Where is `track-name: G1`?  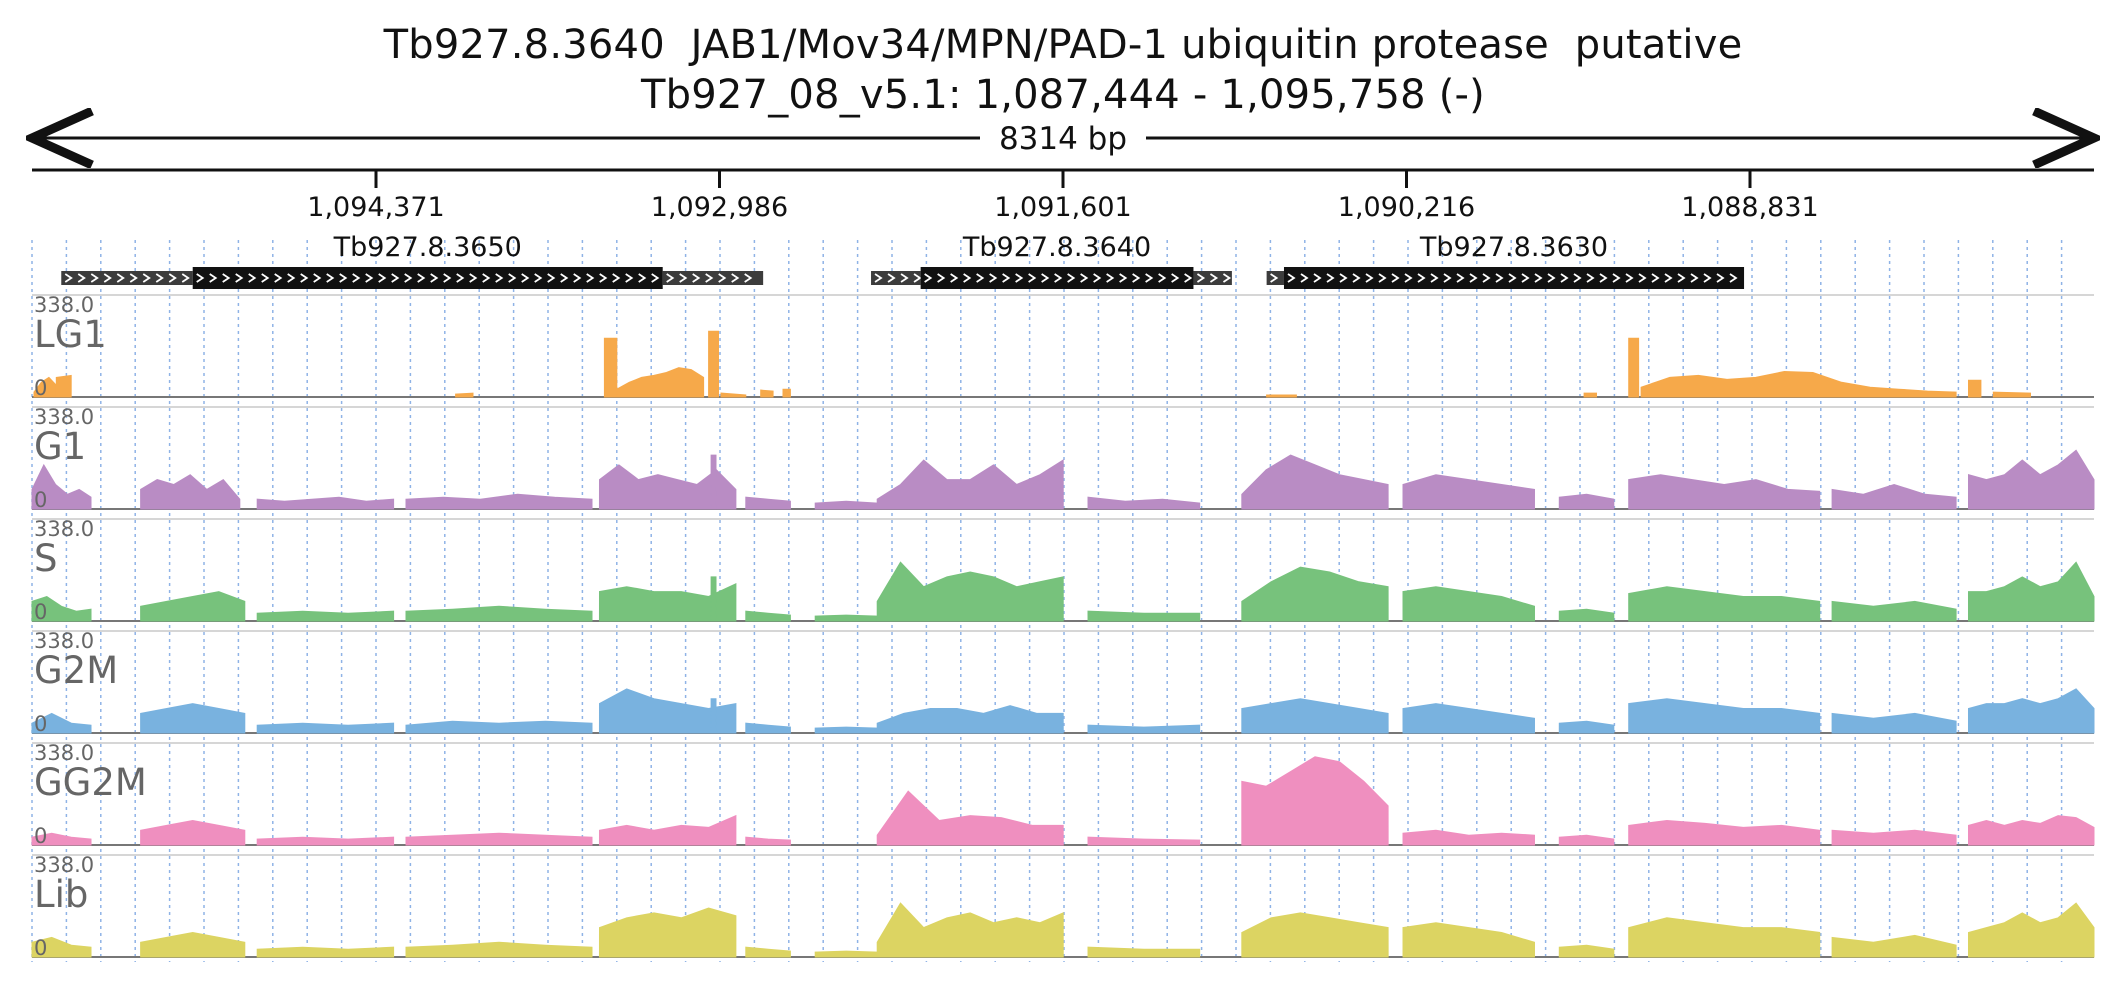 track-name: G1 is located at coordinates (60, 446).